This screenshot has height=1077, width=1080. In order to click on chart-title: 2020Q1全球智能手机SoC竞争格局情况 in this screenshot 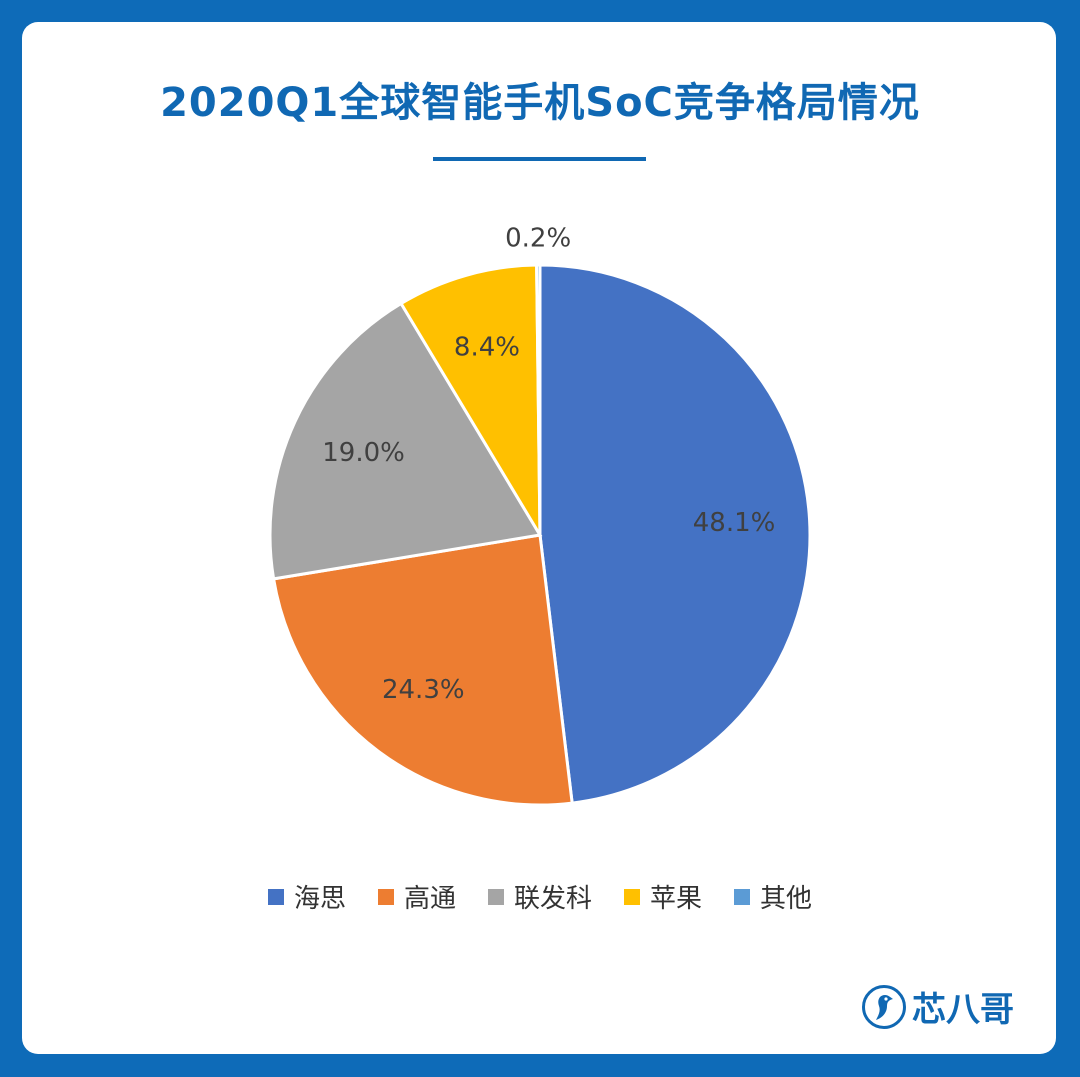, I will do `click(540, 103)`.